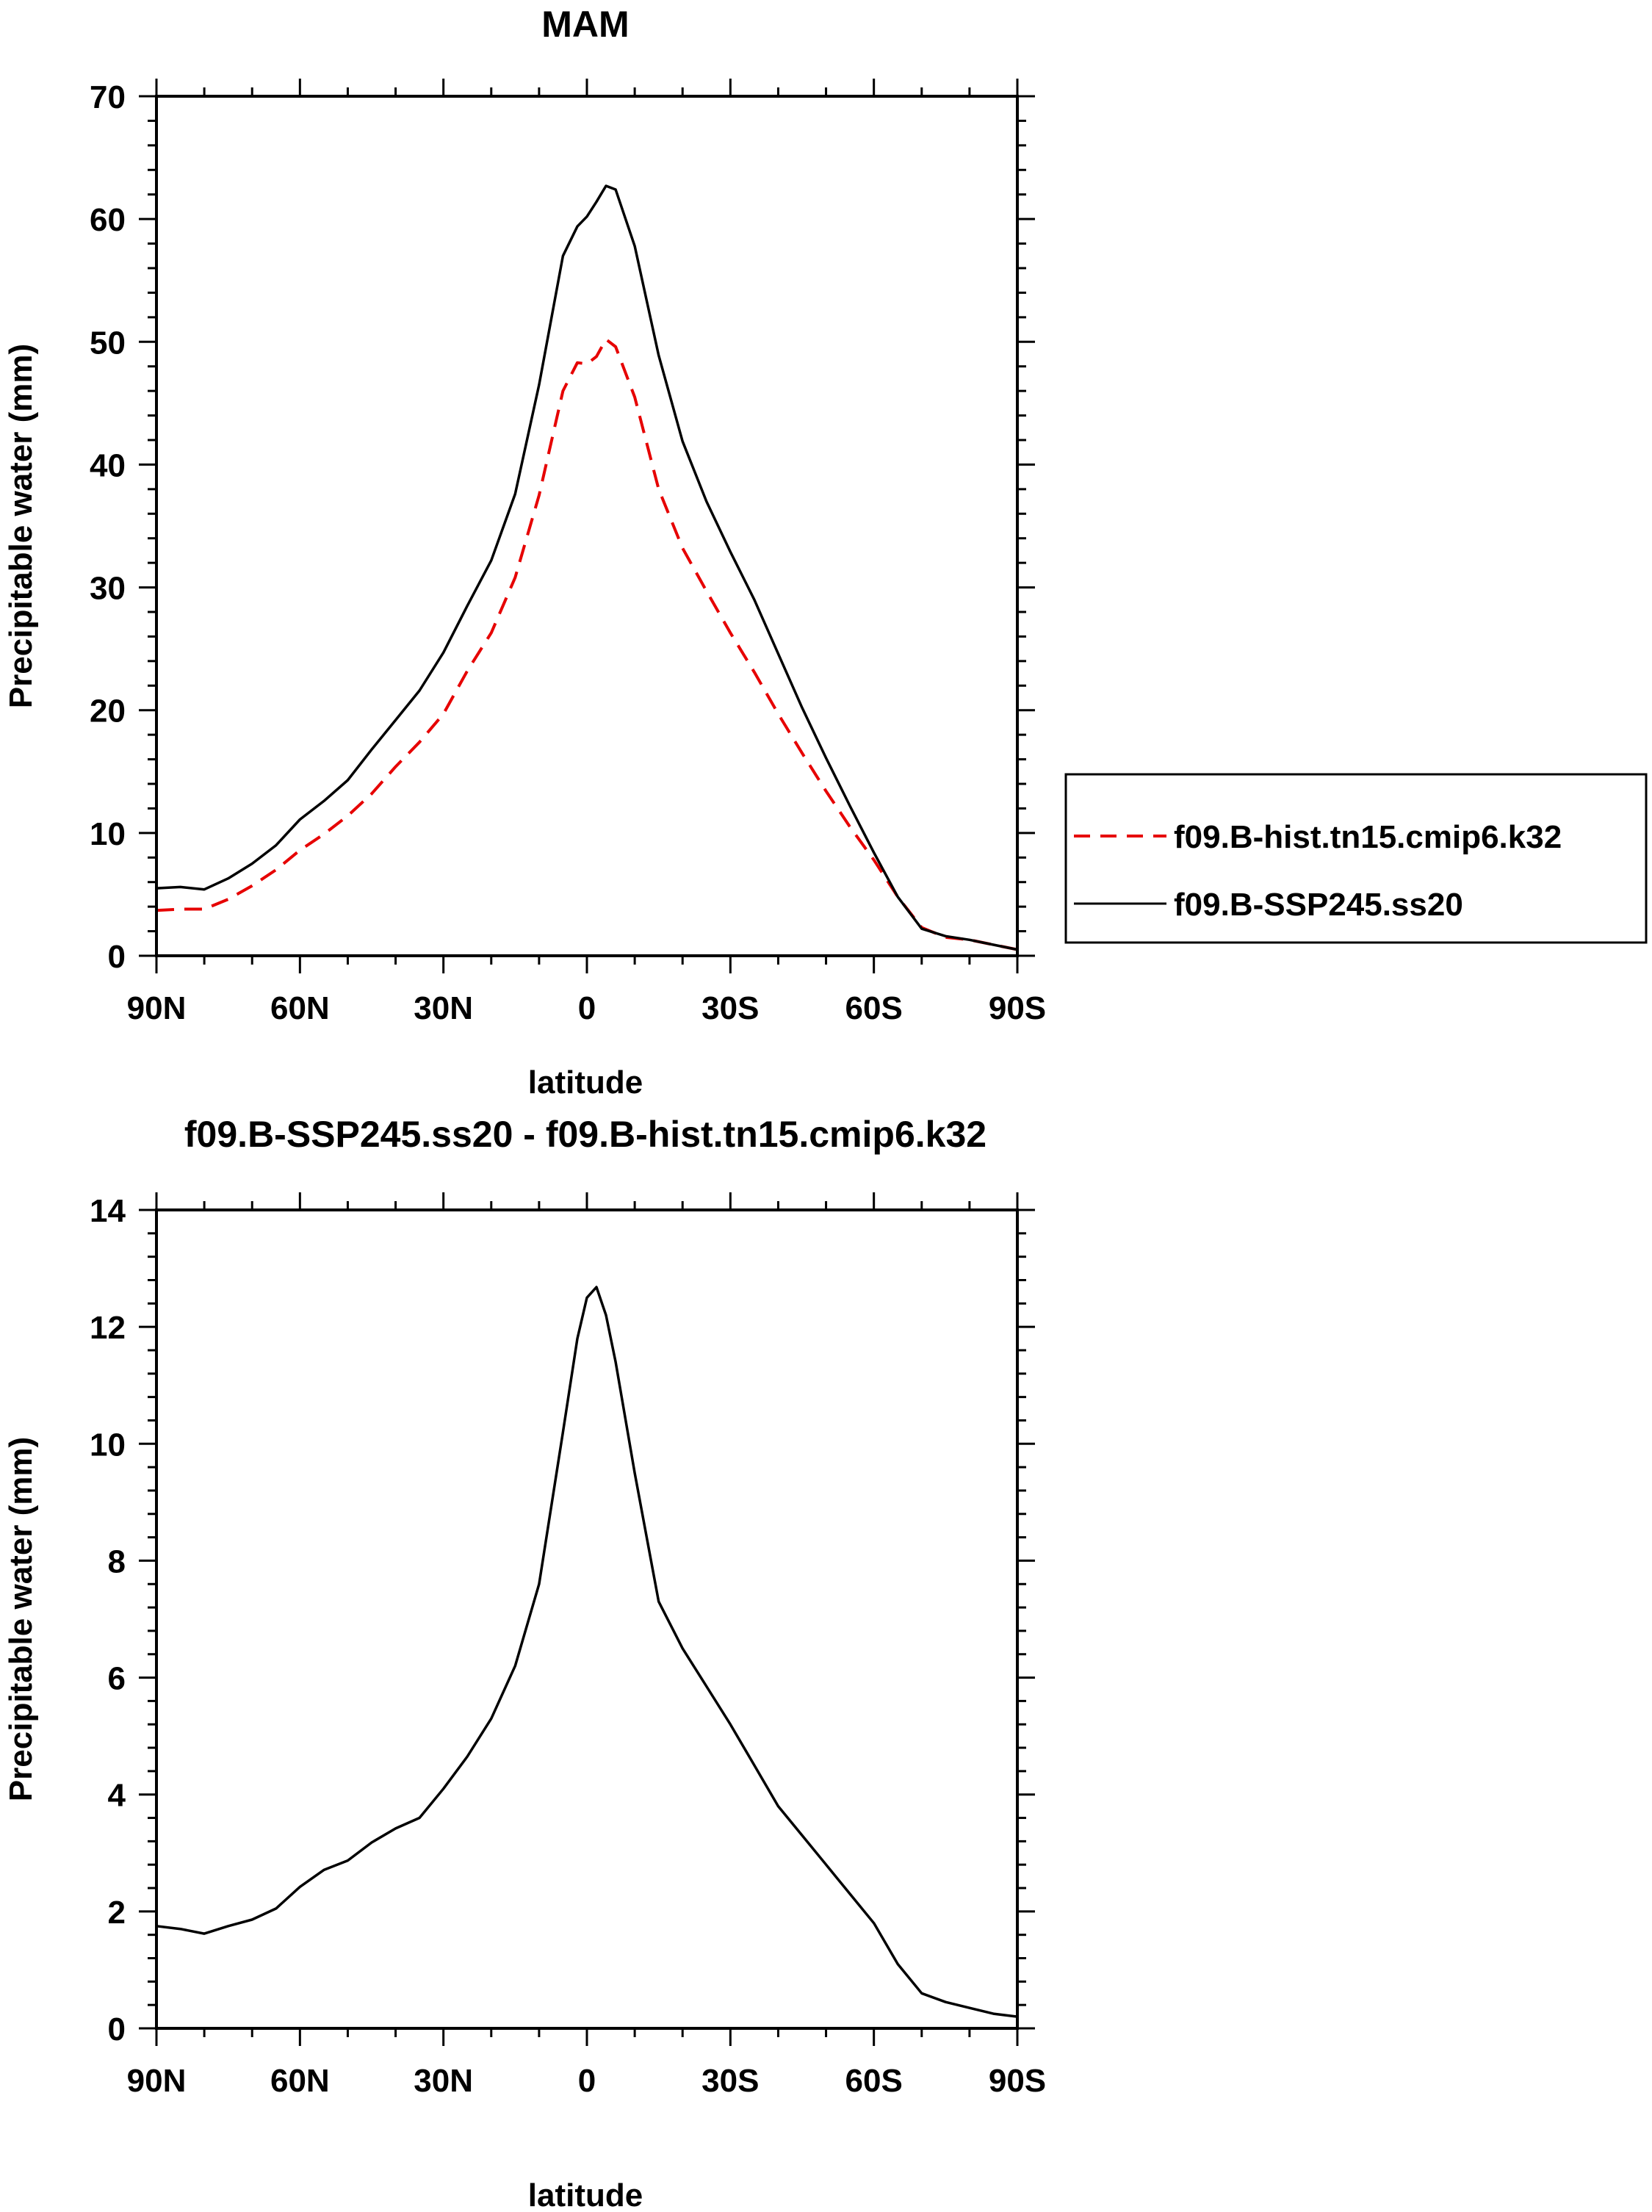 The width and height of the screenshot is (1652, 2212). What do you see at coordinates (157, 1008) in the screenshot?
I see `top-chart-x-tick-label: 90N` at bounding box center [157, 1008].